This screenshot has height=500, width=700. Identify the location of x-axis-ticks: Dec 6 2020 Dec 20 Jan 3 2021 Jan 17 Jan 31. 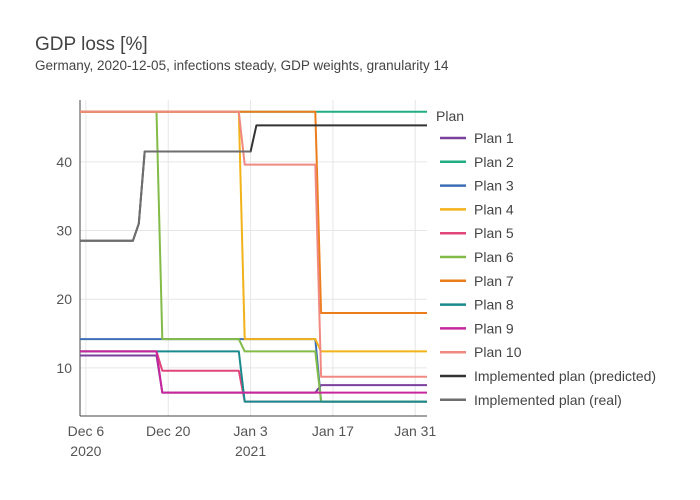
(252, 441).